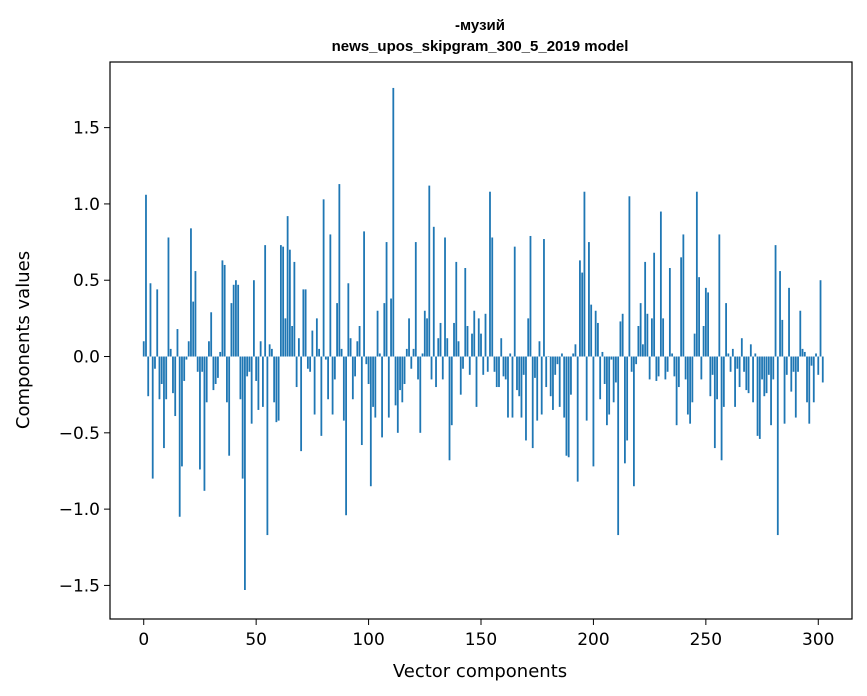 The image size is (867, 696). What do you see at coordinates (818, 640) in the screenshot?
I see `x-tick-label: 300` at bounding box center [818, 640].